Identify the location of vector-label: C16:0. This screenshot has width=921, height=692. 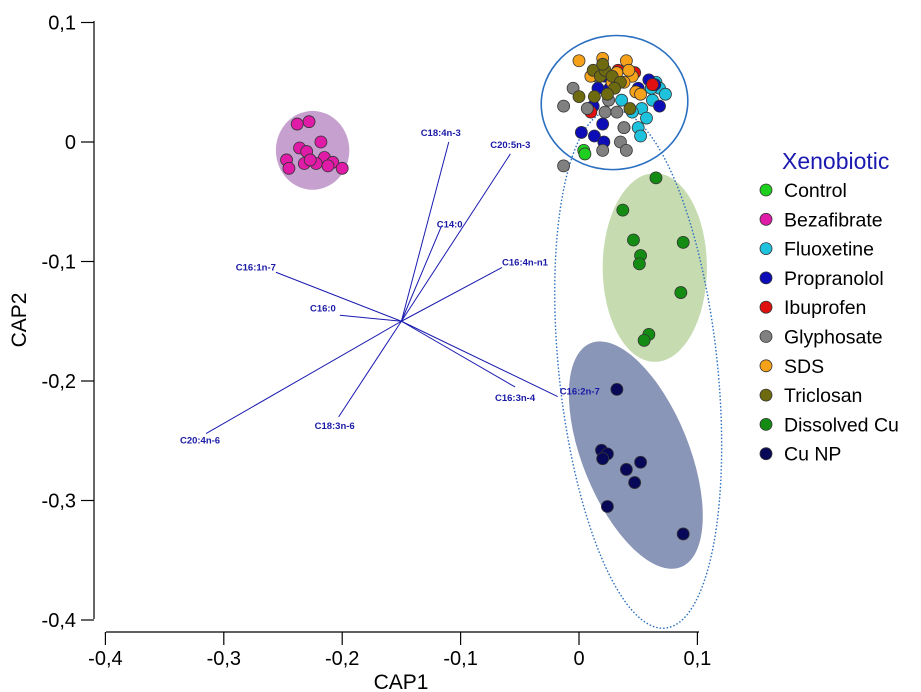
(323, 308).